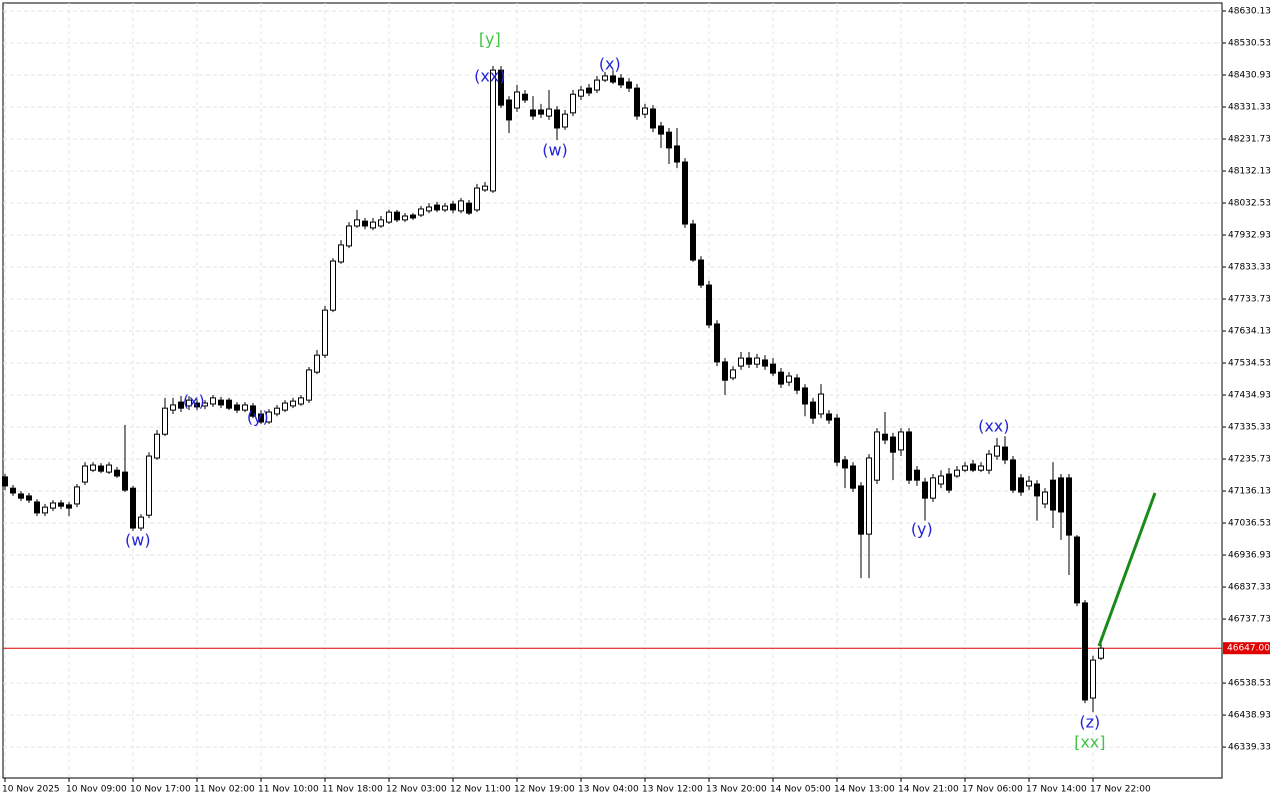  Describe the element at coordinates (800, 790) in the screenshot. I see `x-tick-label: 14 Nov 05:00` at that location.